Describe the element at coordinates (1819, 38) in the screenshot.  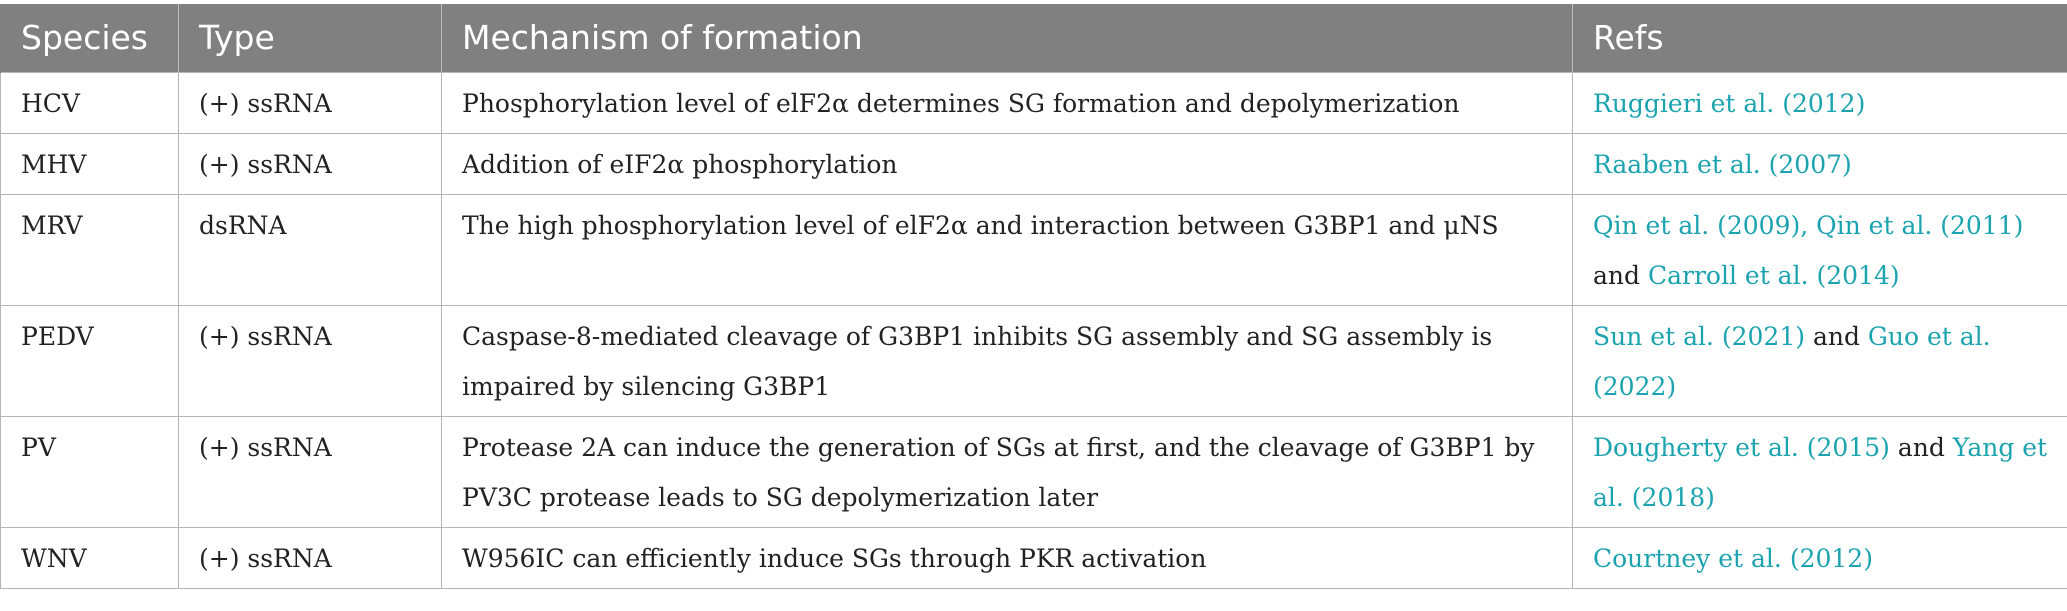
I see `header-refs: Refs` at that location.